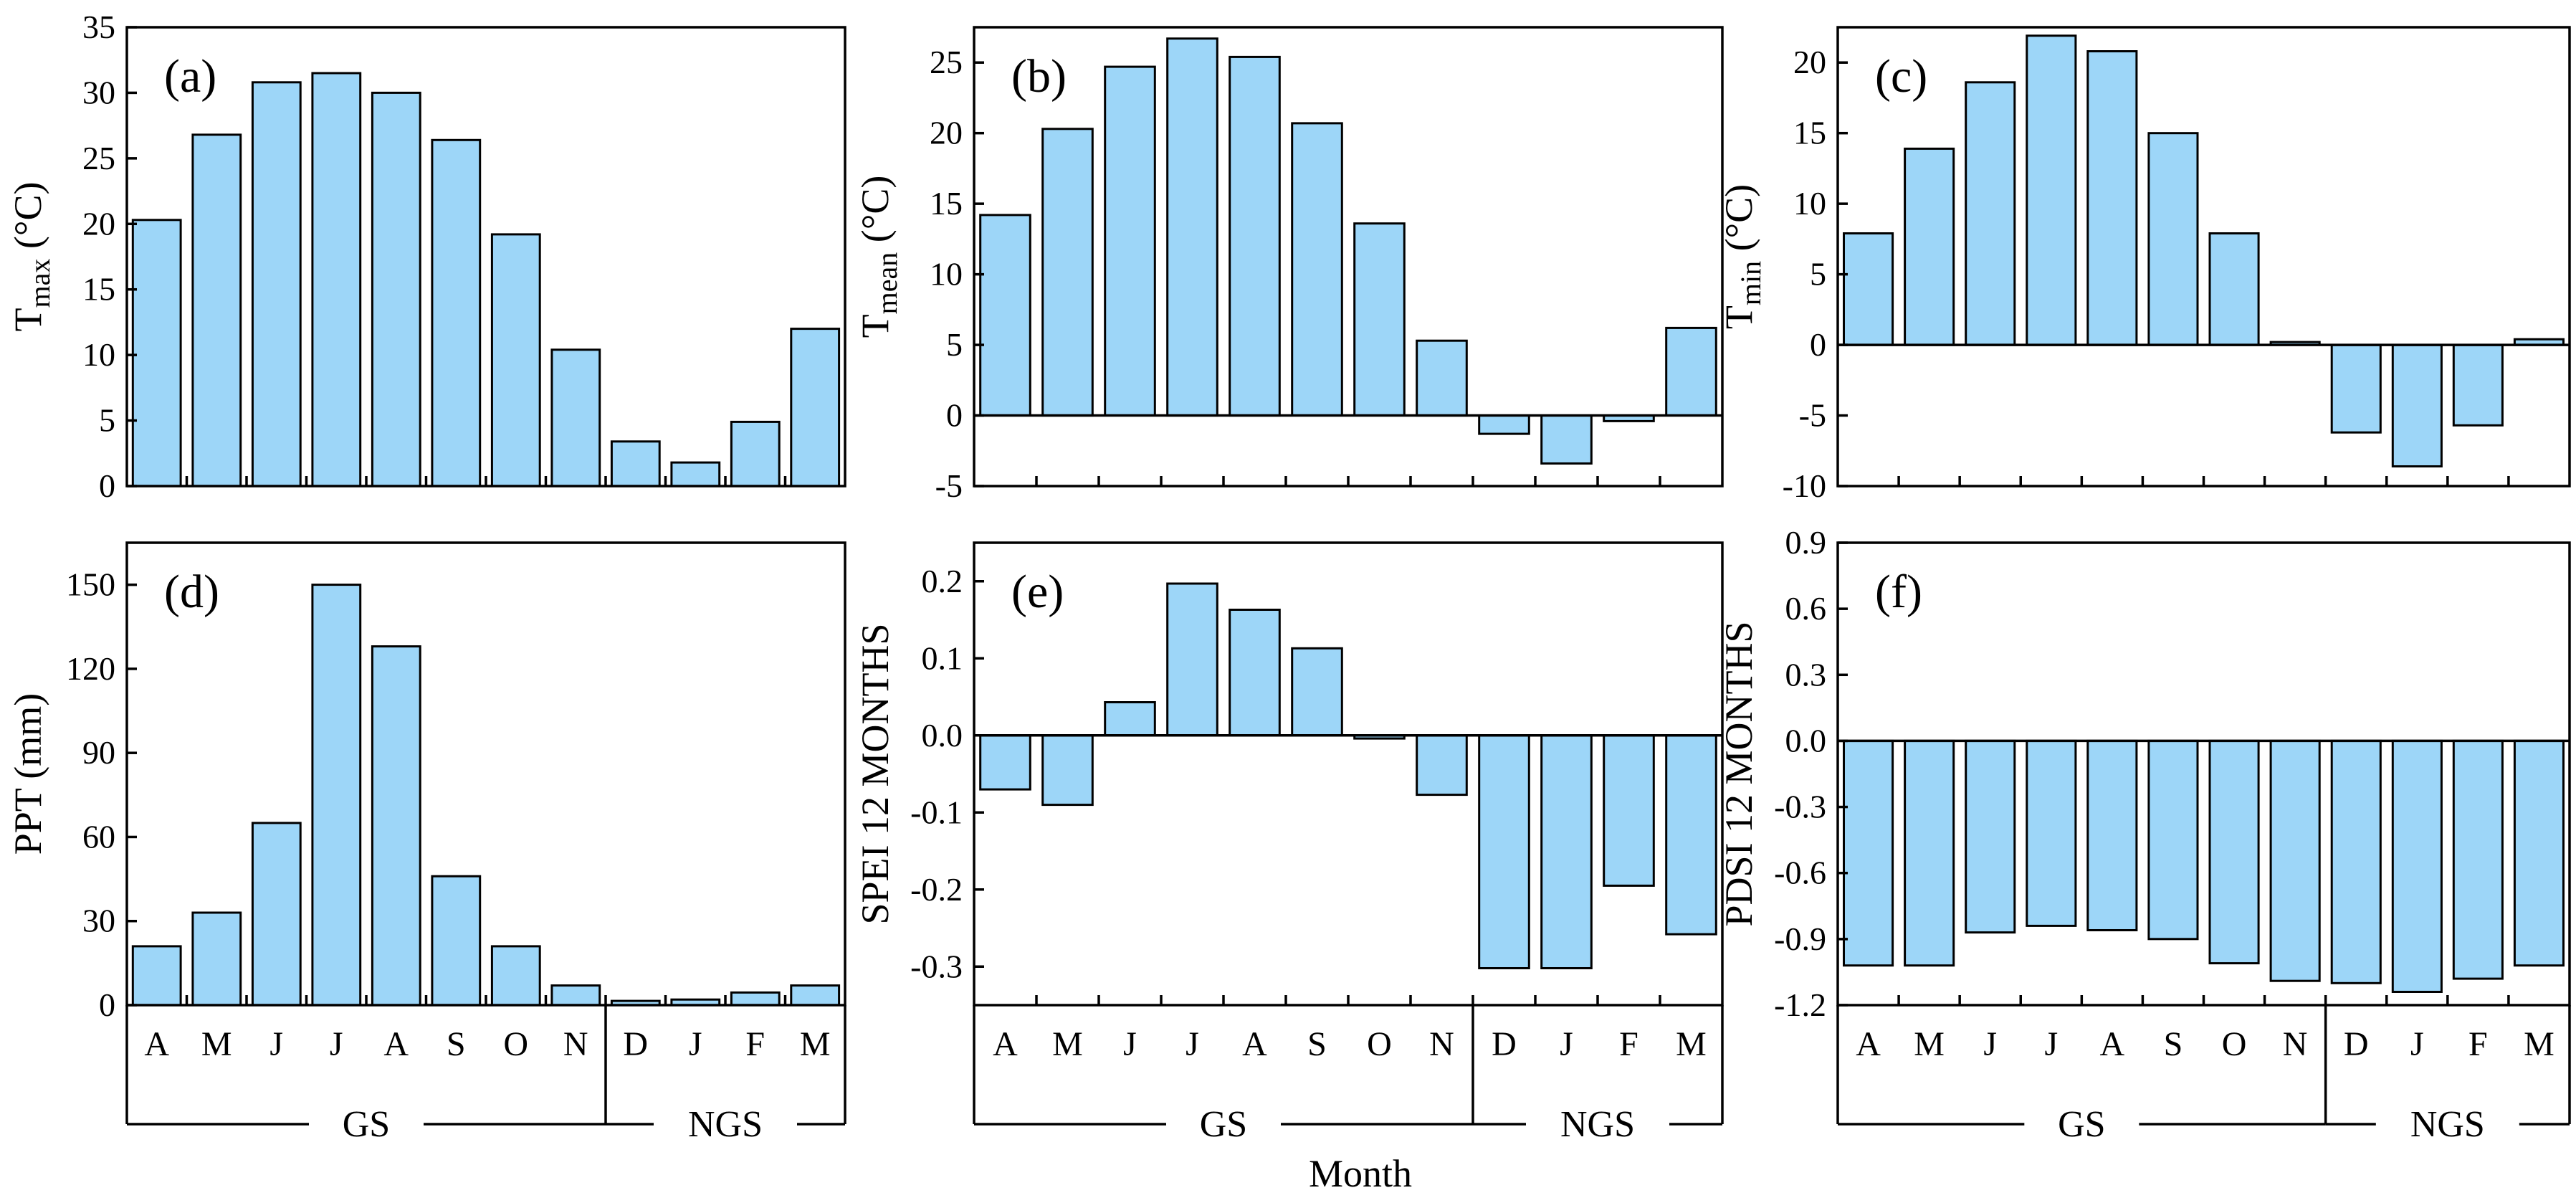  What do you see at coordinates (942, 657) in the screenshot?
I see `y-tick-label: 0.1` at bounding box center [942, 657].